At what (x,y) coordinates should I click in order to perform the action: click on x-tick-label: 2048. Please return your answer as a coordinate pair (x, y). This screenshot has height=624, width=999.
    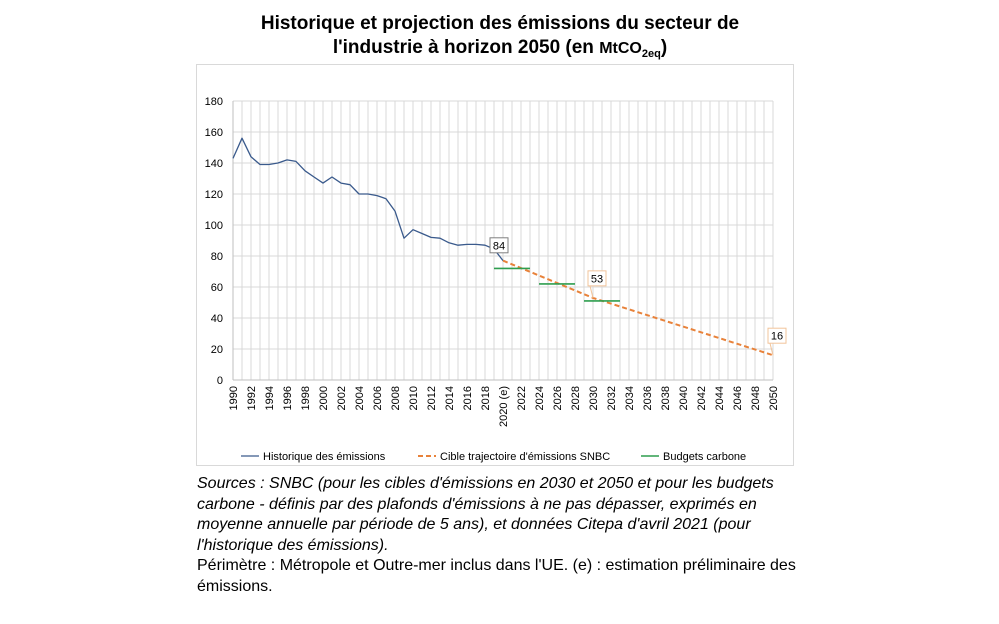
    Looking at the image, I should click on (756, 398).